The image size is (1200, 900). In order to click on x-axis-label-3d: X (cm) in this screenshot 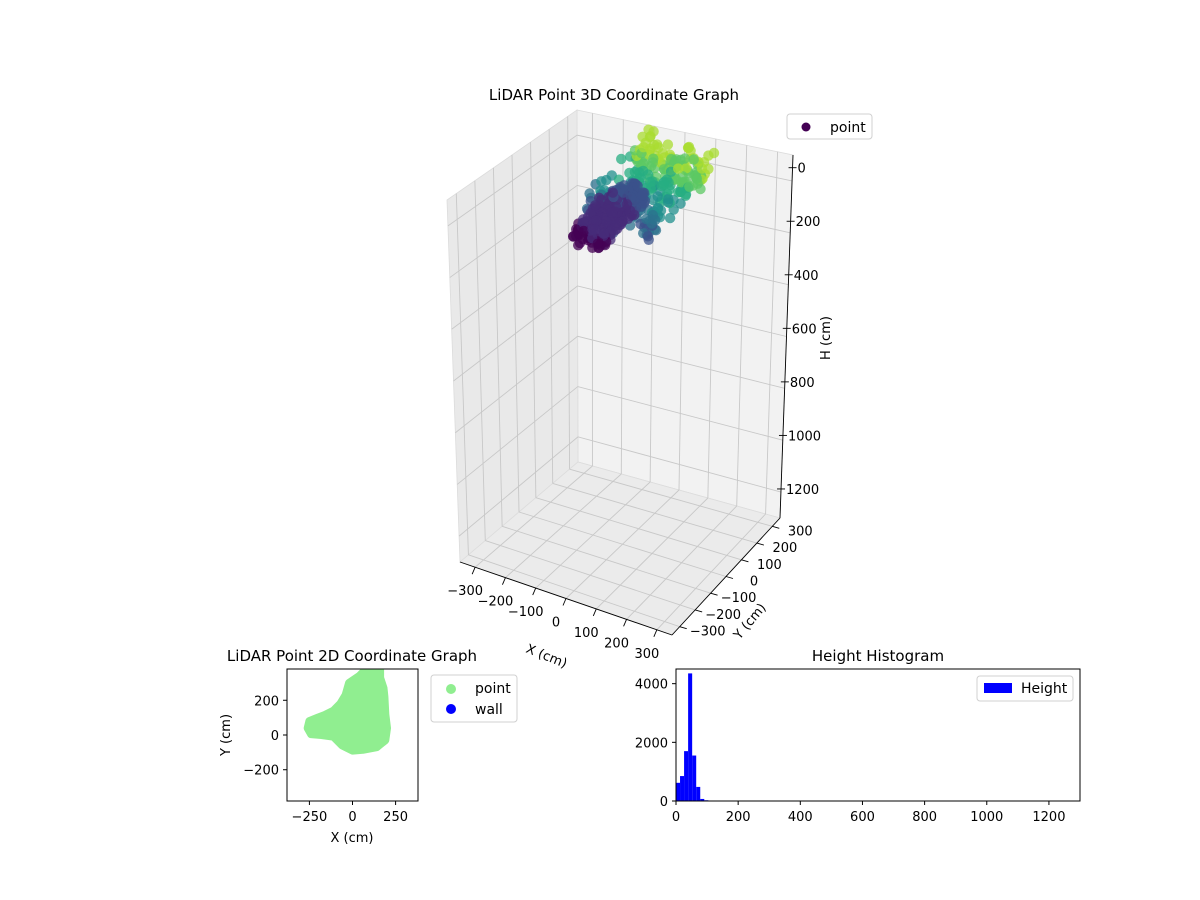, I will do `click(546, 657)`.